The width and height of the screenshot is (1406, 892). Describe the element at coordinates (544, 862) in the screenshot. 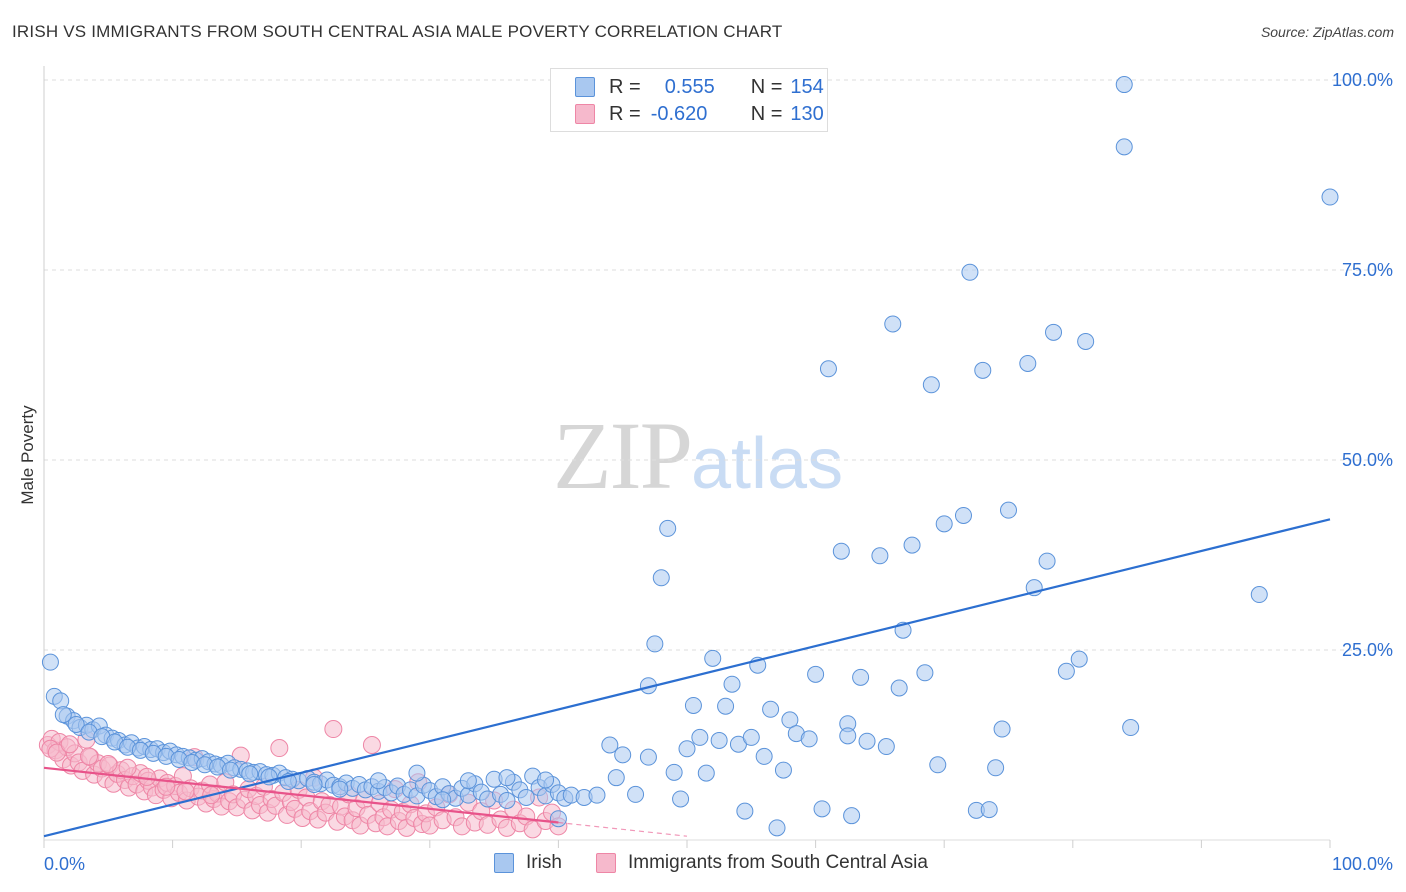

I see `bottom-legend-label-irish: Irish` at that location.